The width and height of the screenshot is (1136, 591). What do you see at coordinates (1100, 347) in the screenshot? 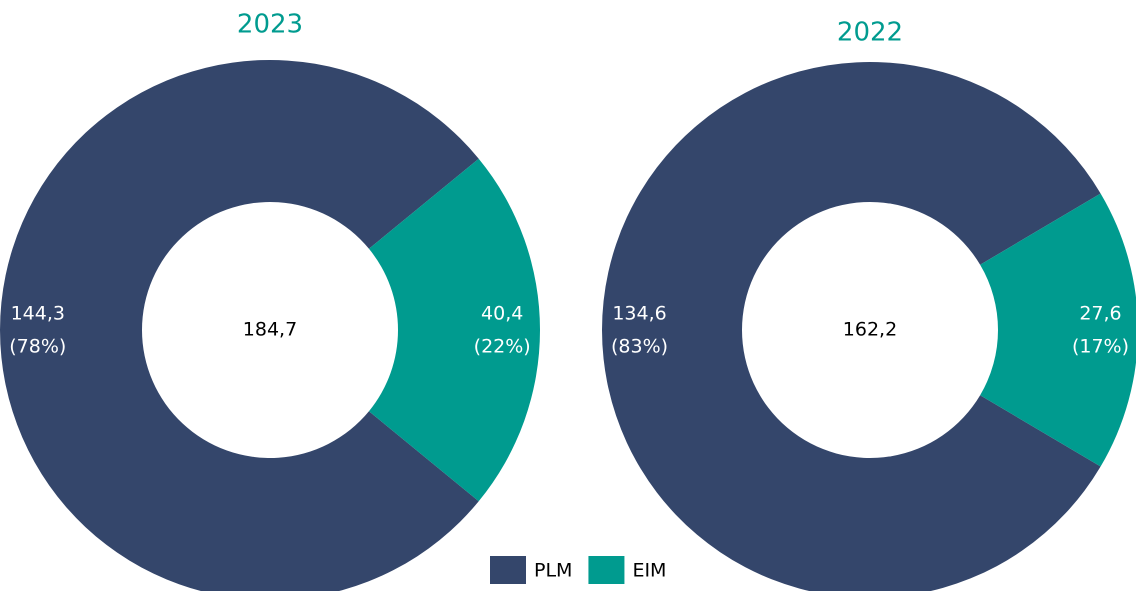
I see `percentage-label: (17%)` at bounding box center [1100, 347].